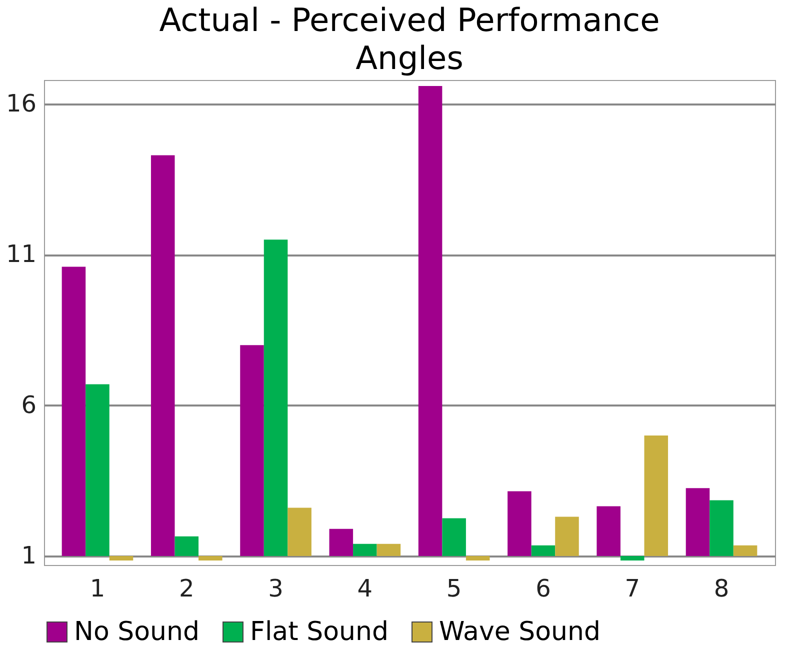  I want to click on x-tick-label: 5, so click(454, 588).